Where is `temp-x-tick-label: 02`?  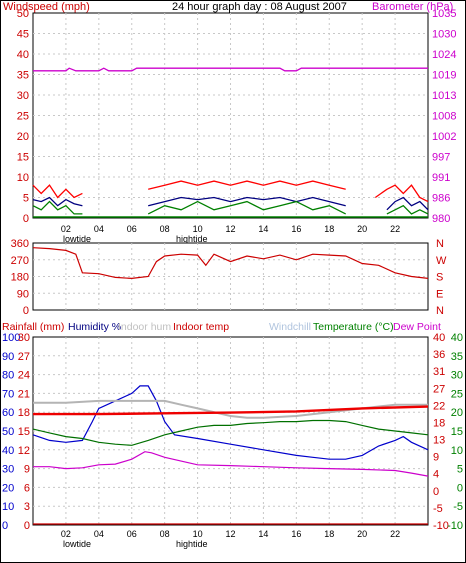
temp-x-tick-label: 02 is located at coordinates (66, 534).